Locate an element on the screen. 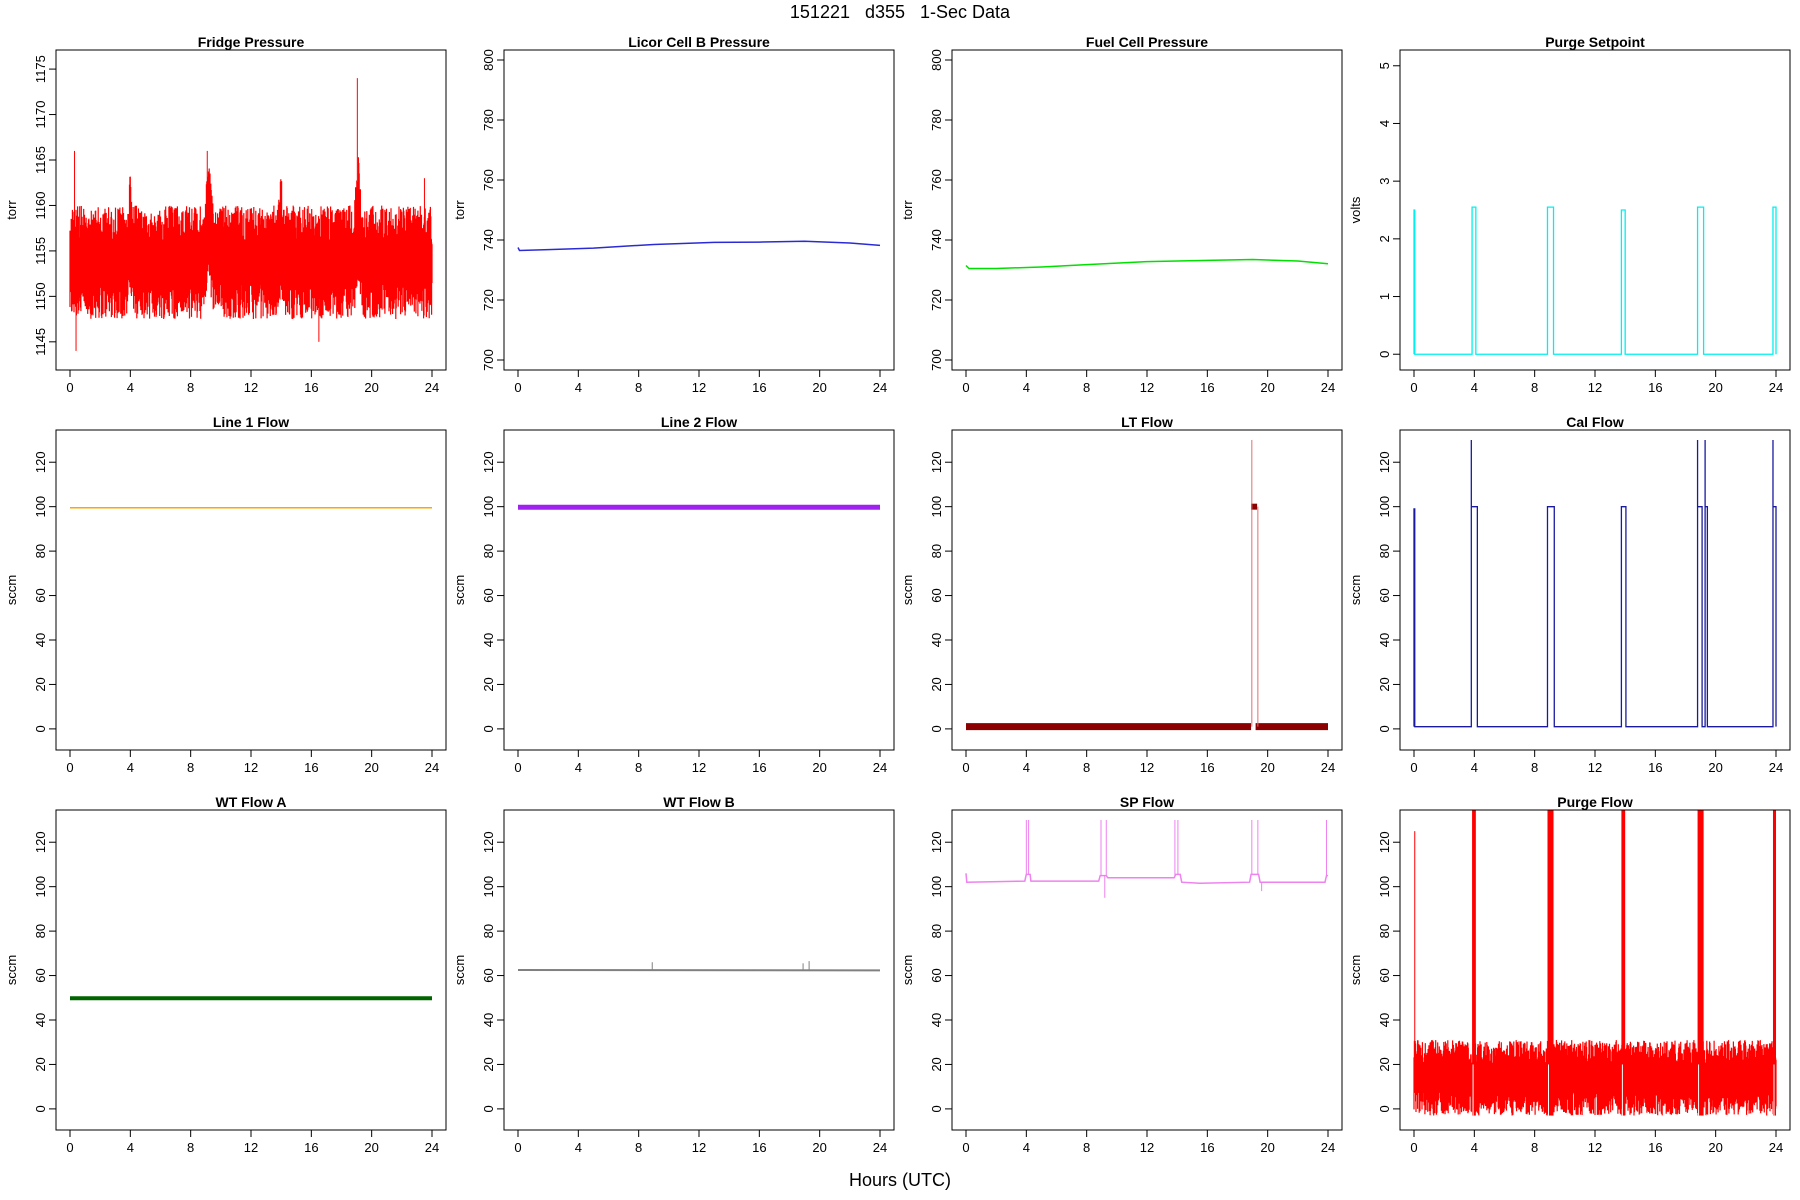 This screenshot has width=1800, height=1200. series-line is located at coordinates (1147, 264).